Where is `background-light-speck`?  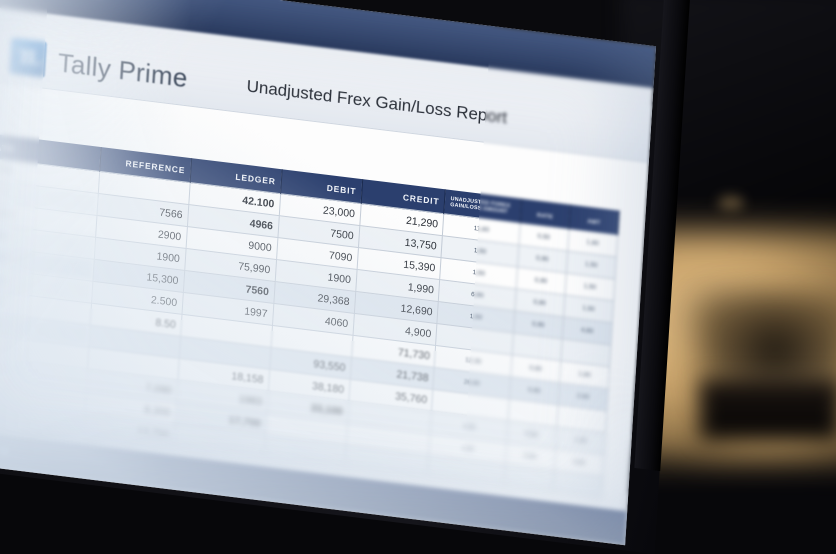 background-light-speck is located at coordinates (731, 203).